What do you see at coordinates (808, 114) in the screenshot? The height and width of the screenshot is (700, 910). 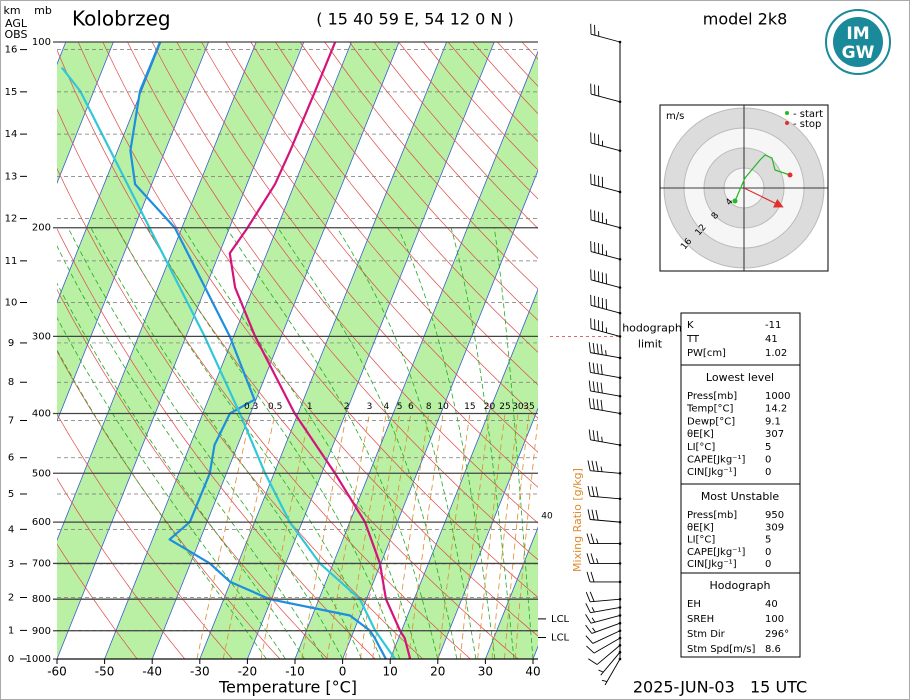 I see `legend-start: - start` at bounding box center [808, 114].